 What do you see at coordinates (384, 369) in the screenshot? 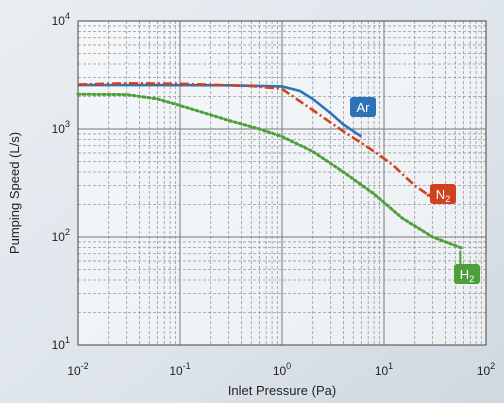
I see `x-tick-label: 10¹` at bounding box center [384, 369].